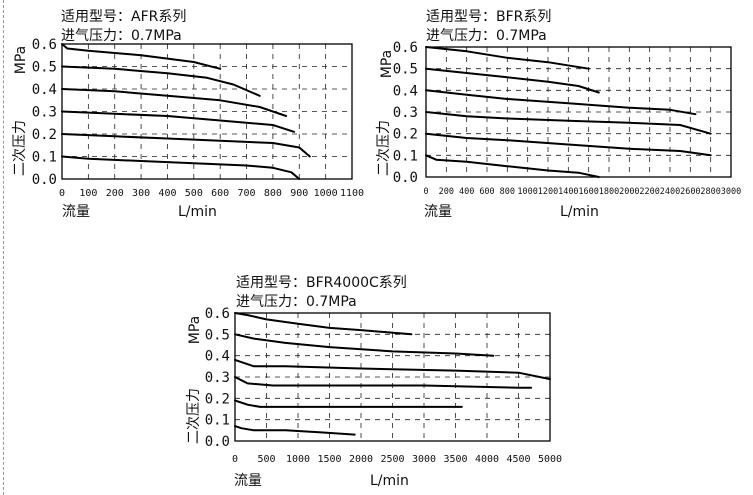 Image resolution: width=753 pixels, height=495 pixels. I want to click on x-tick-label: 4000, so click(487, 459).